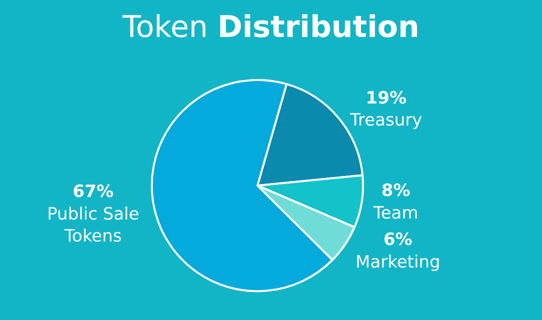 The height and width of the screenshot is (320, 542). Describe the element at coordinates (93, 192) in the screenshot. I see `data-label: 67%` at that location.